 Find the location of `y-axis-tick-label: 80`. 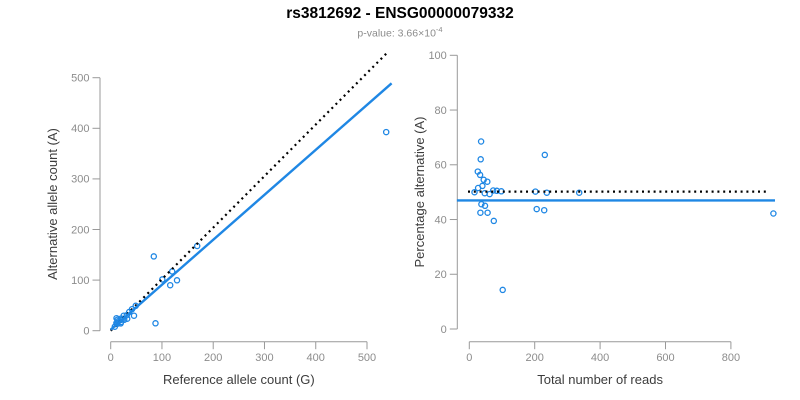

y-axis-tick-label: 80 is located at coordinates (441, 111).